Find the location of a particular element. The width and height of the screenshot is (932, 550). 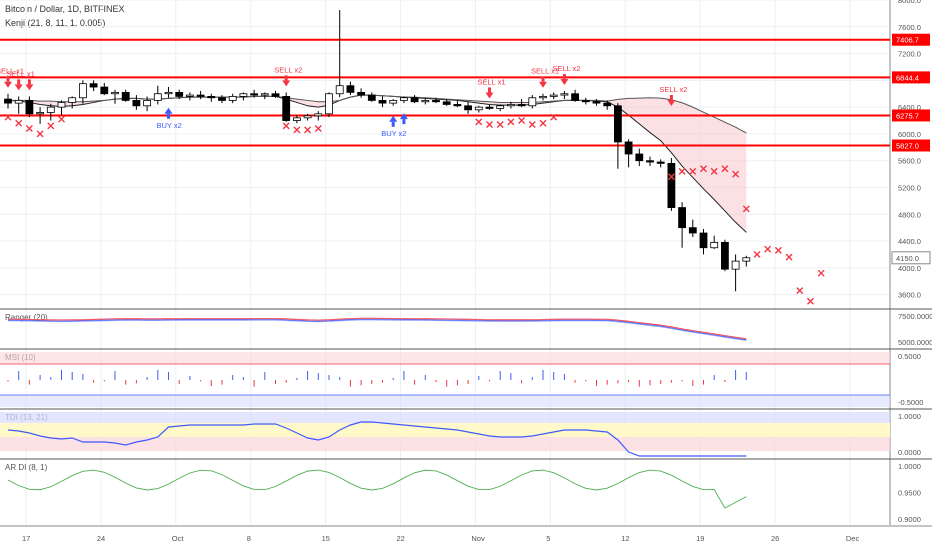

level-label: 6844.4 is located at coordinates (907, 77).